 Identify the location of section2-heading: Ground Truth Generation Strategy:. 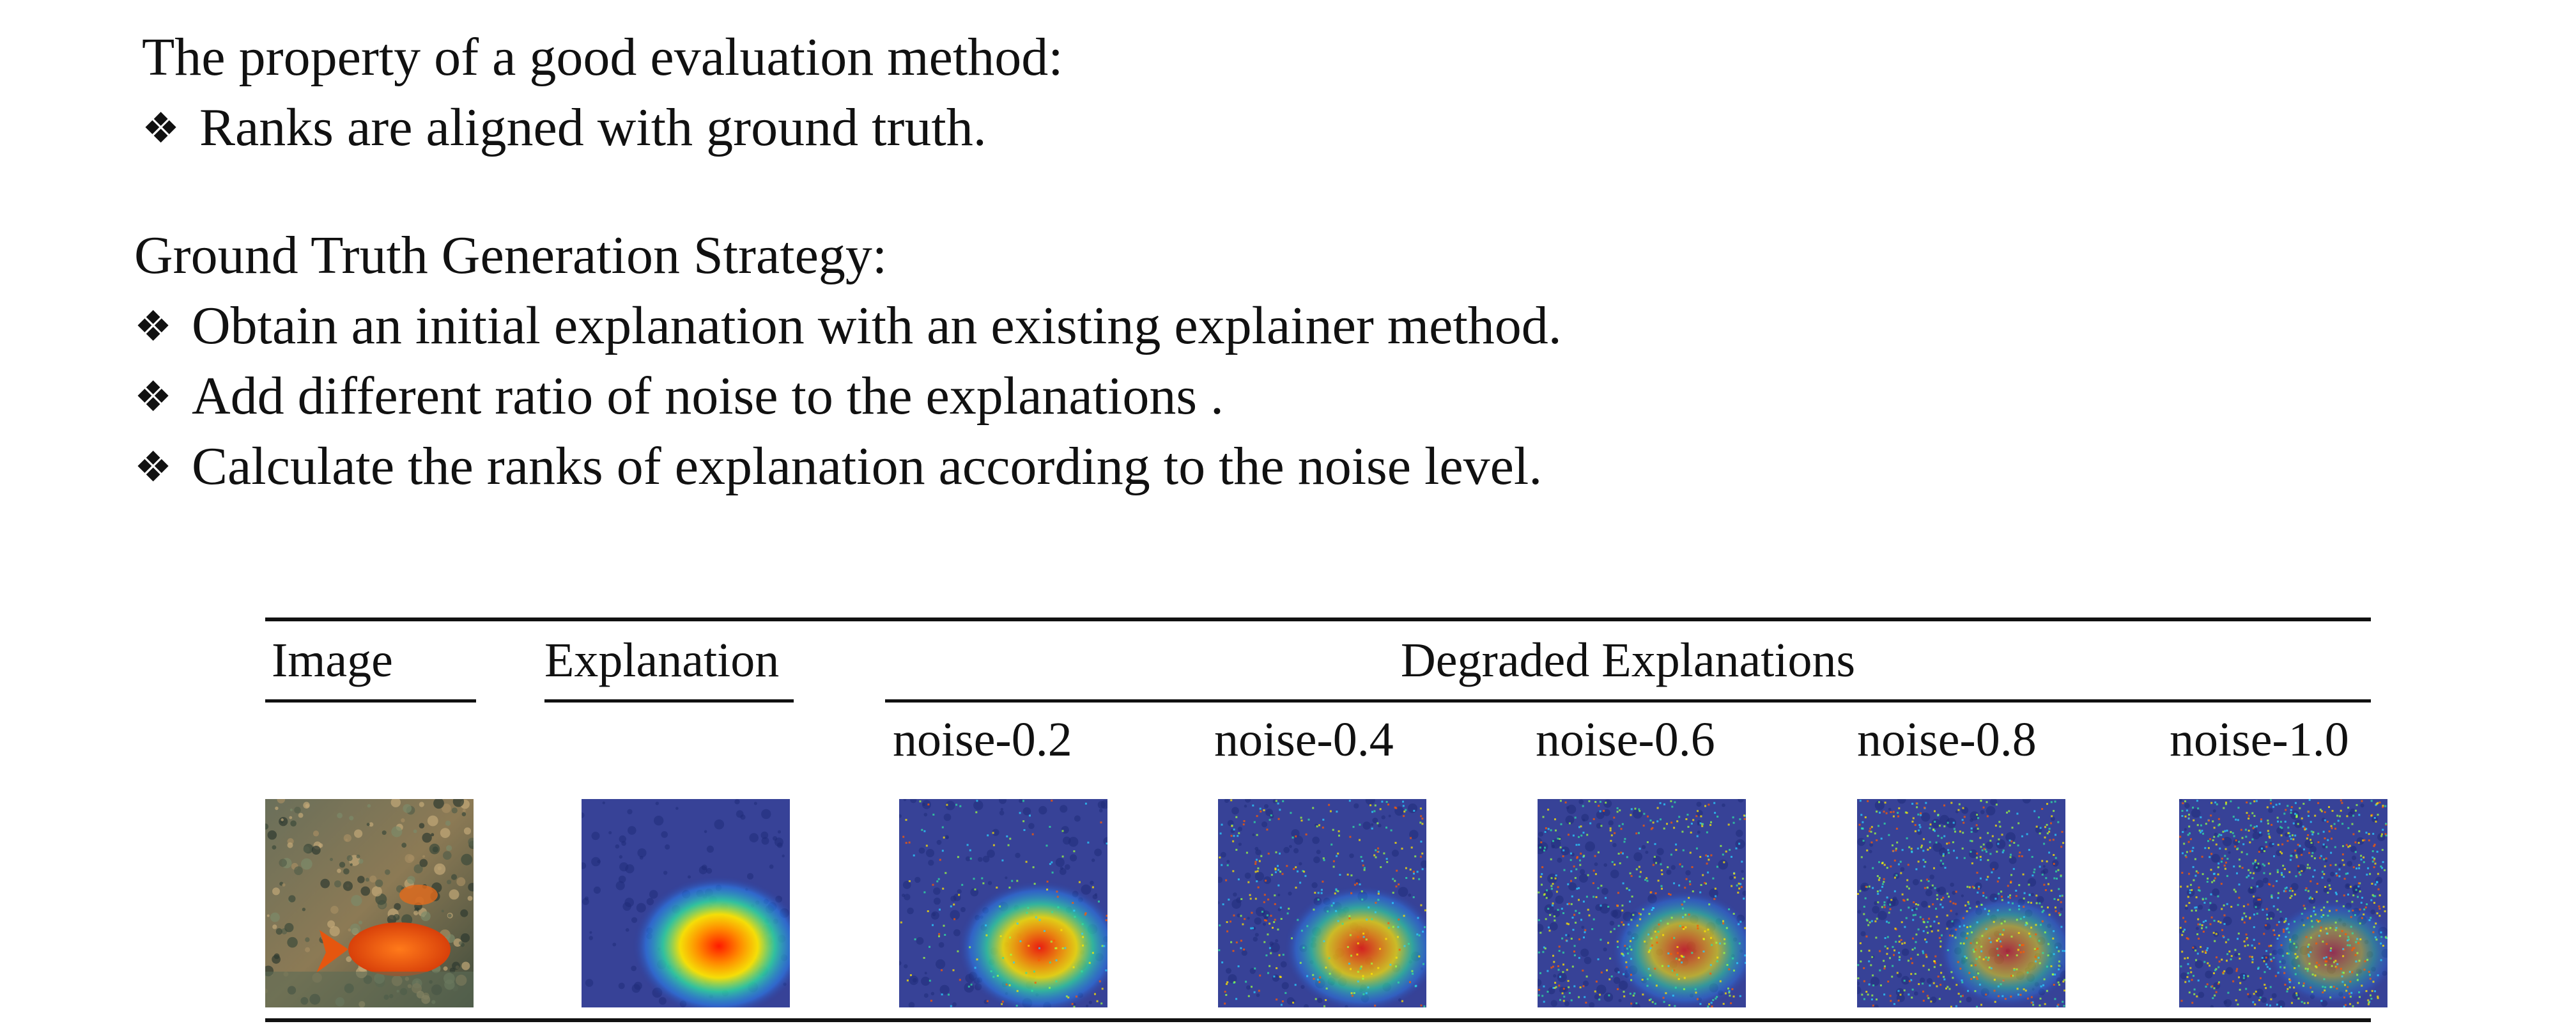
(511, 255).